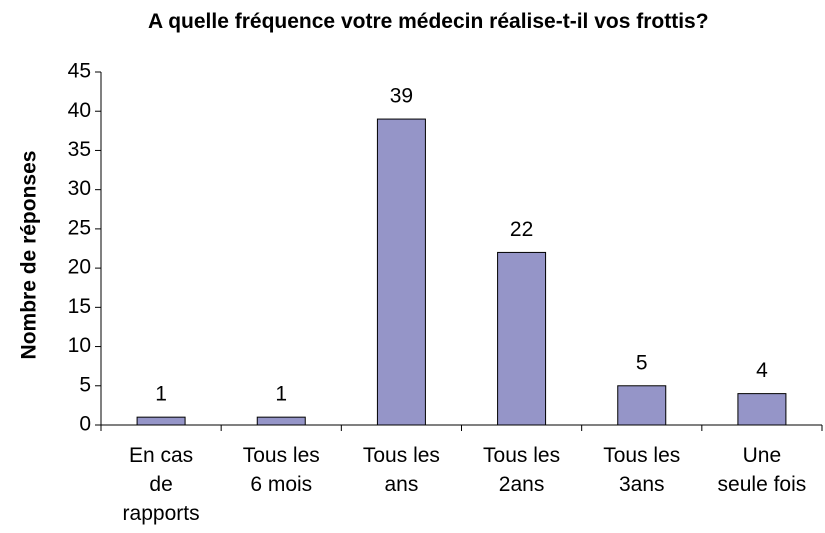  I want to click on y-tick-label: 45, so click(79, 71).